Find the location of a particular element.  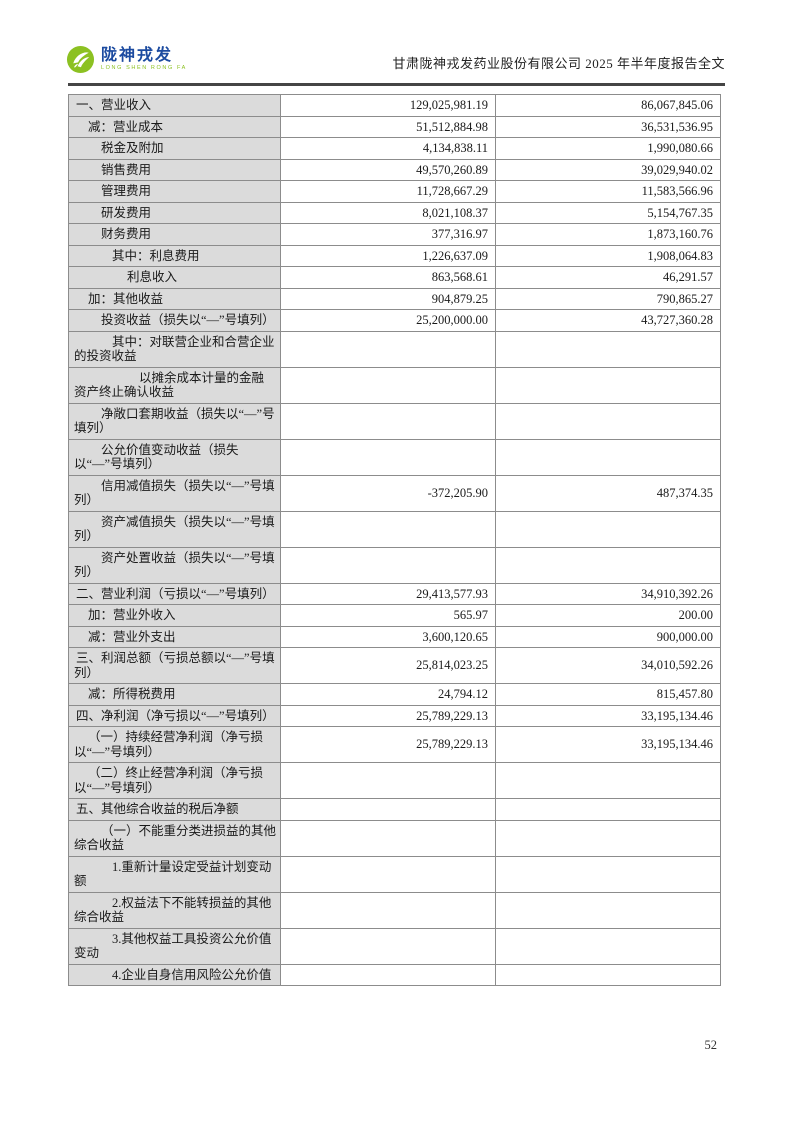

row-label-cell: 1.重新计量设定受益计划变动额 is located at coordinates (174, 874).